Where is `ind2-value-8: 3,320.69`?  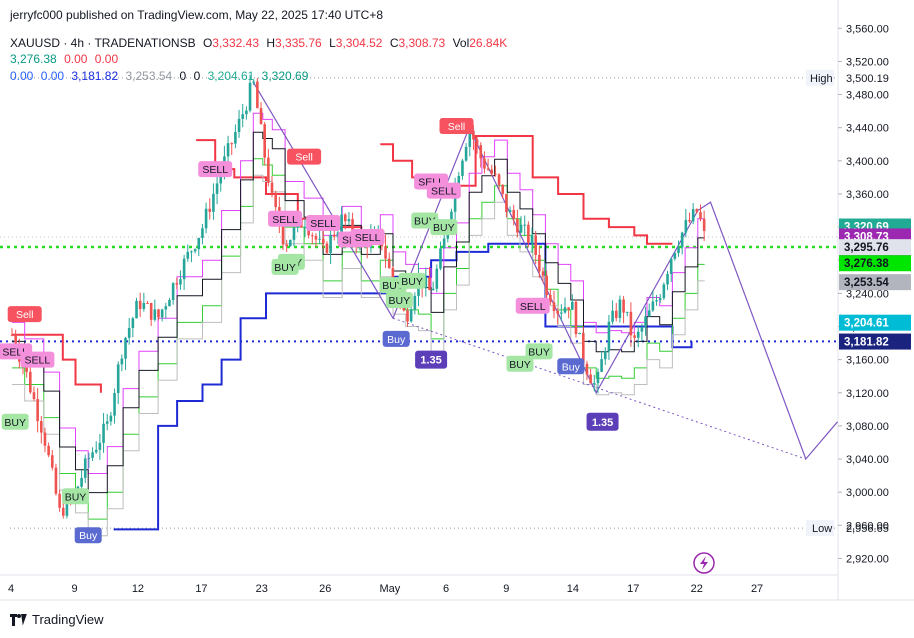 ind2-value-8: 3,320.69 is located at coordinates (285, 76).